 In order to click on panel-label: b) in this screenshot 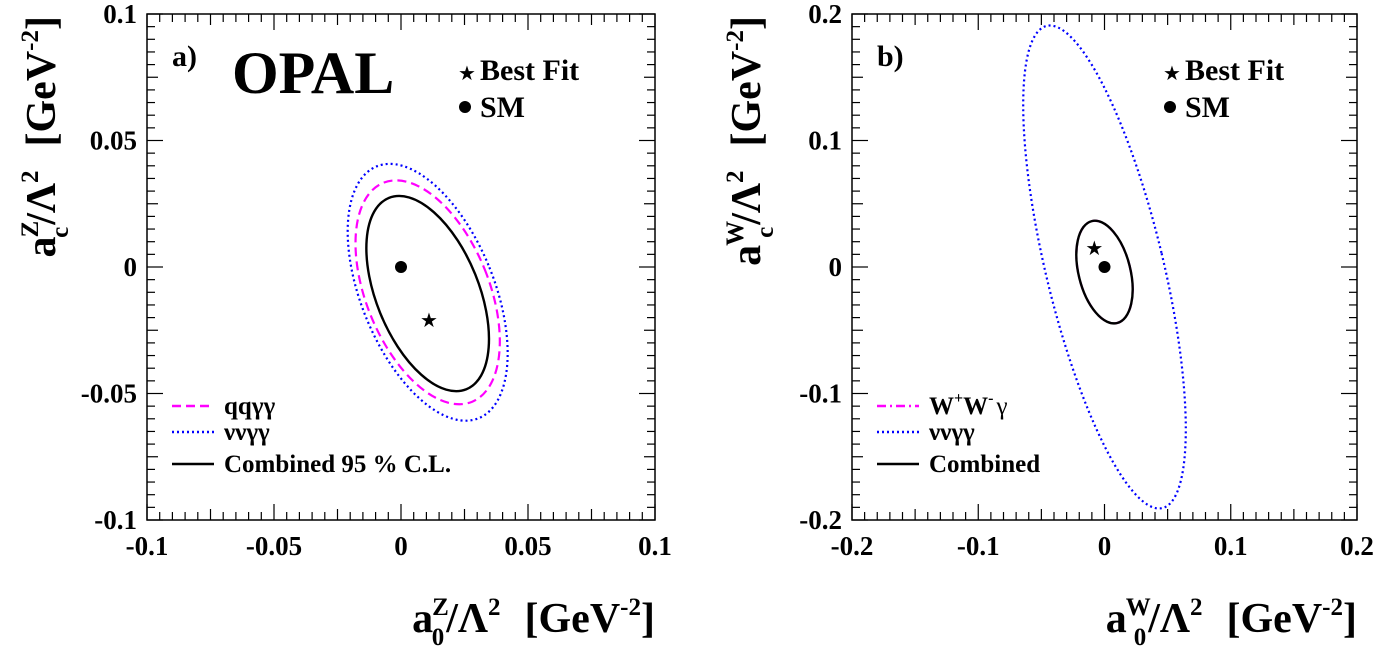, I will do `click(890, 56)`.